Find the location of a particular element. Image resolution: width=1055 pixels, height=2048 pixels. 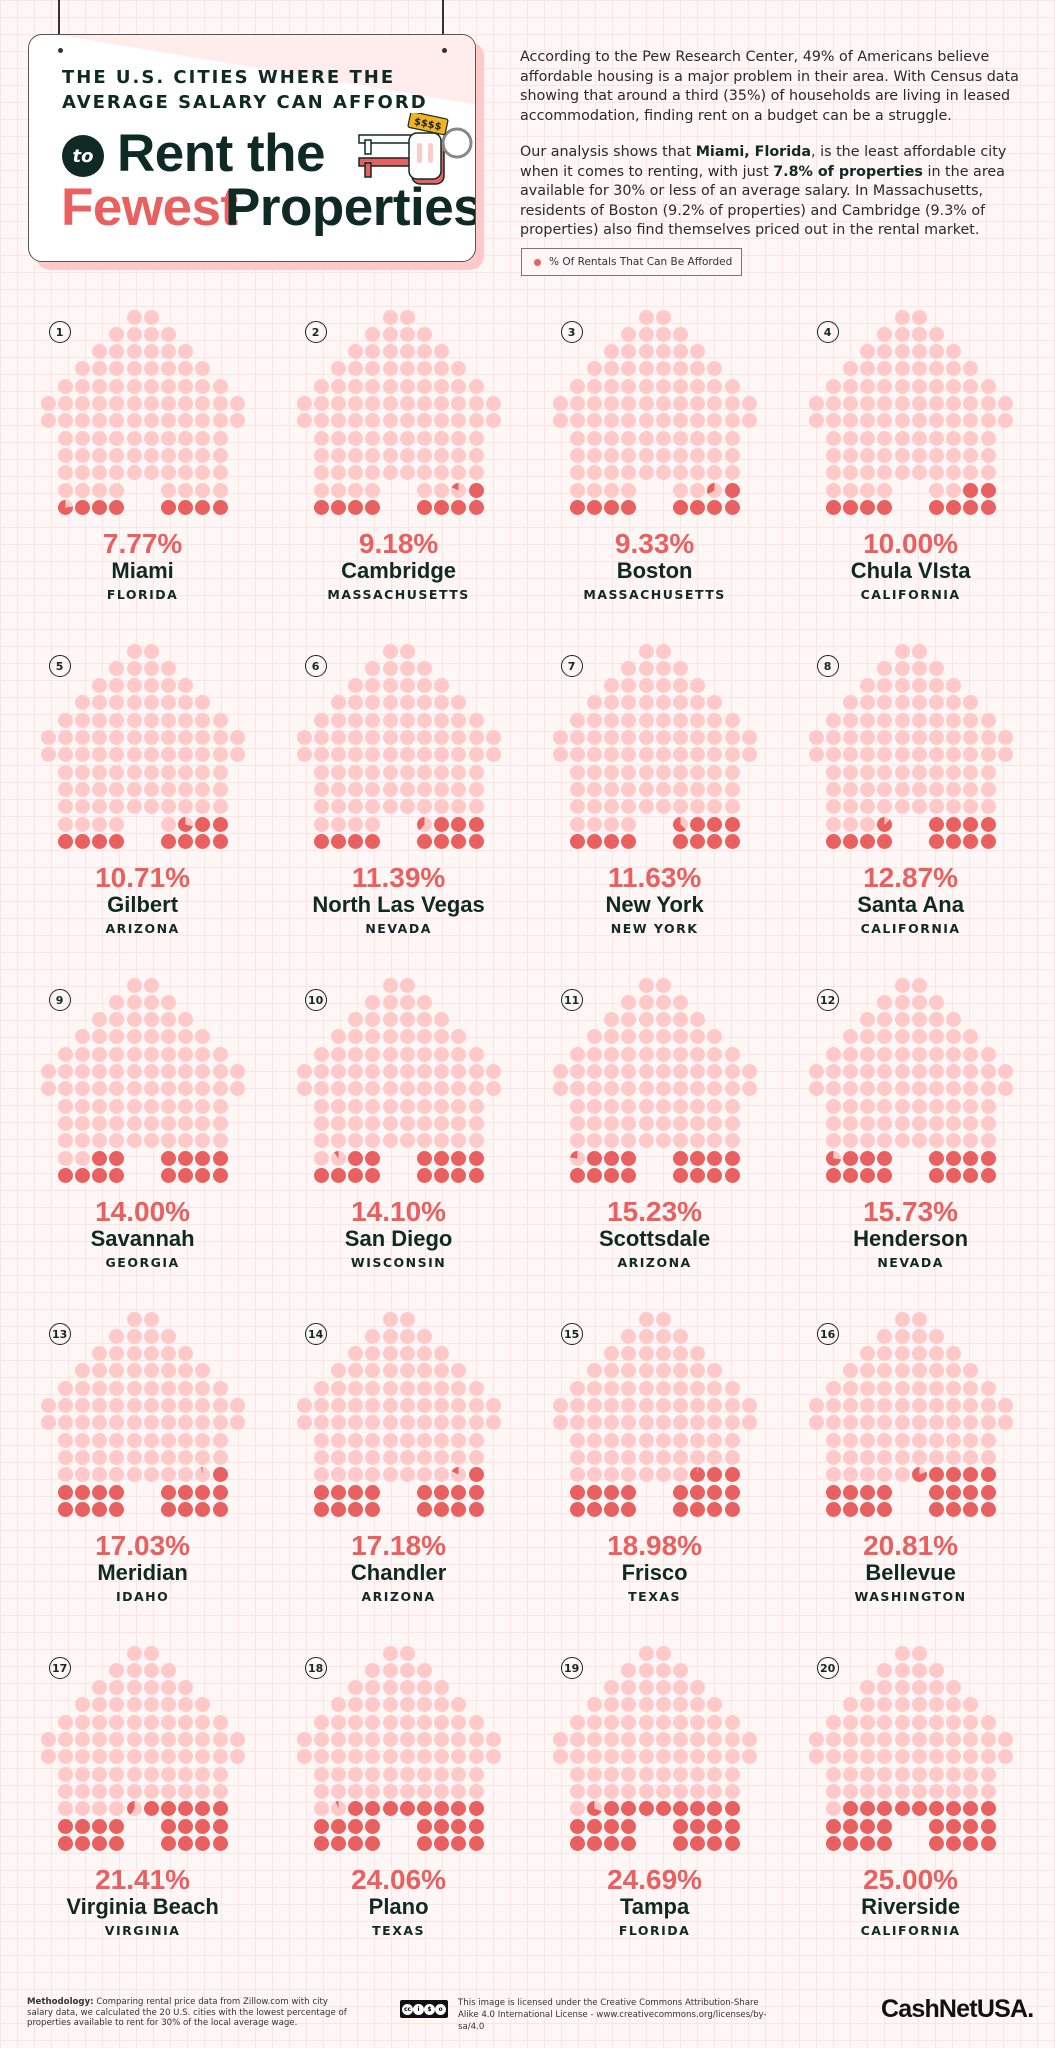

city-name: Henderson is located at coordinates (911, 1238).